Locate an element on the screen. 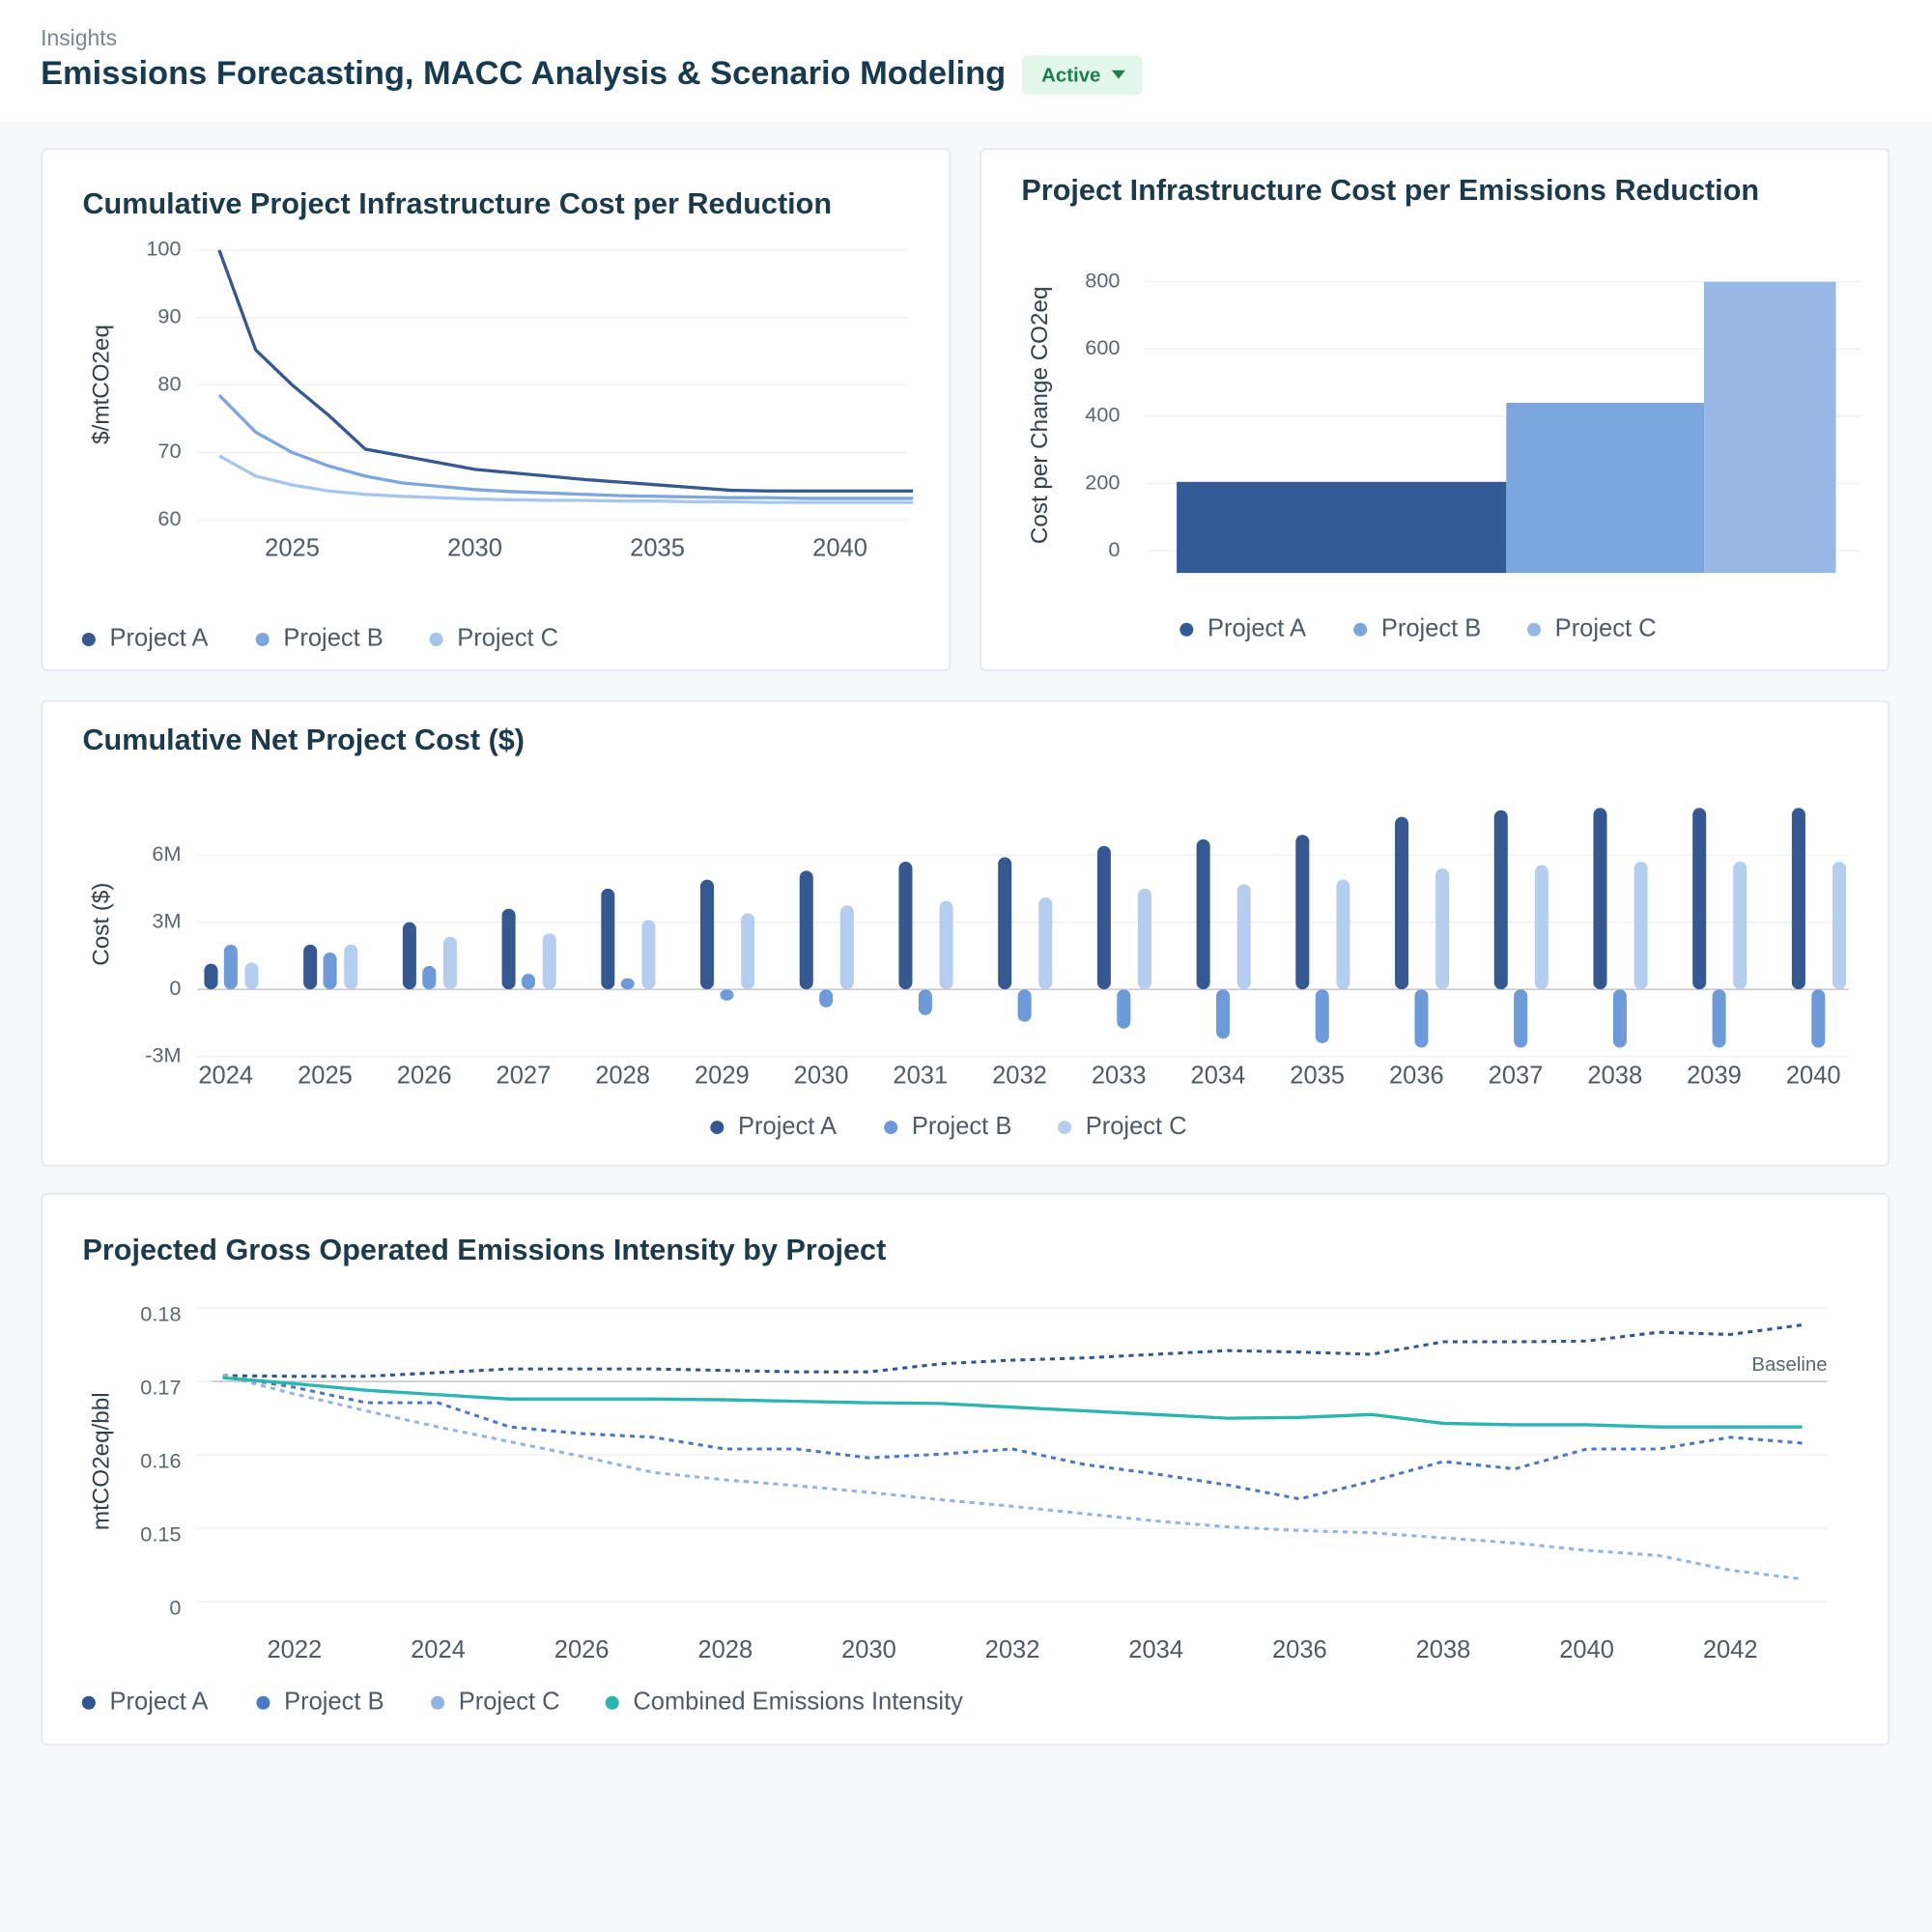 The height and width of the screenshot is (1932, 1932). x-tick-label: 2038 is located at coordinates (1614, 1076).